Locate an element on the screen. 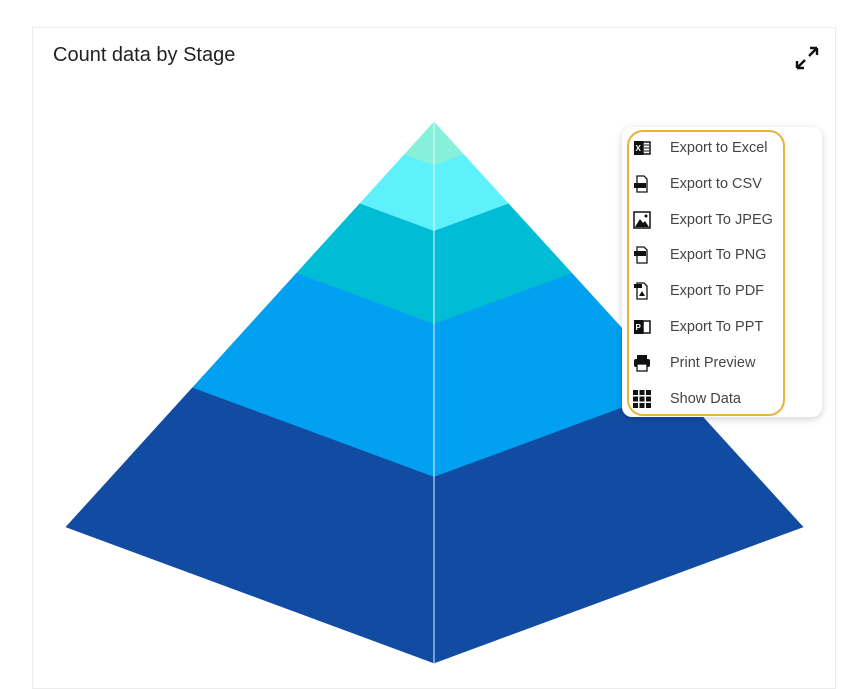  menu-item-export-to-csv: Export to CSV is located at coordinates (707, 184).